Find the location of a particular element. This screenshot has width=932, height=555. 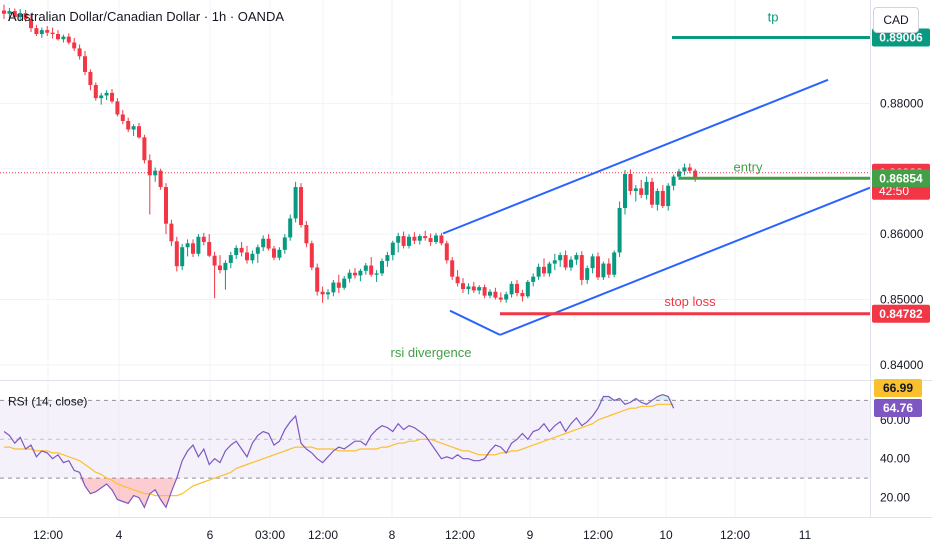

rsi-band-fill is located at coordinates (435, 439).